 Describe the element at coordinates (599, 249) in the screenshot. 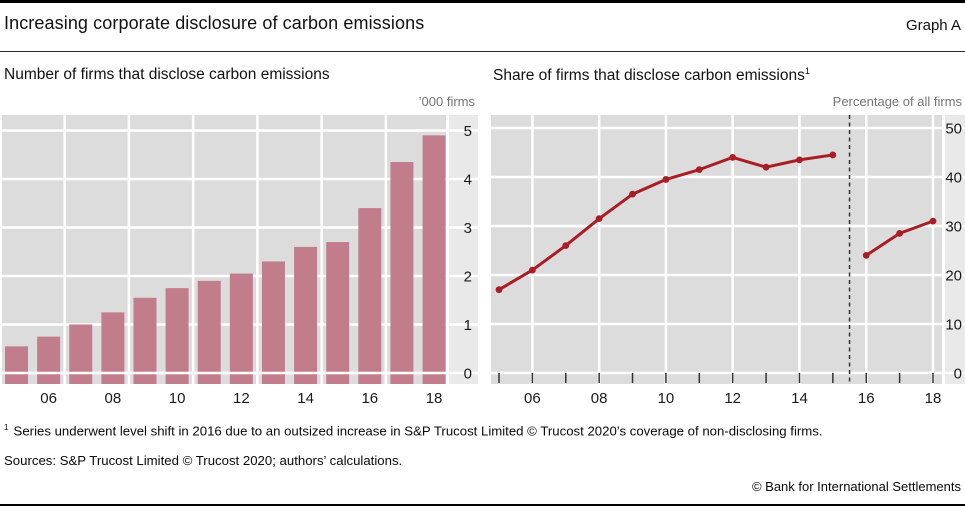

I see `line-vgridline-2008` at that location.